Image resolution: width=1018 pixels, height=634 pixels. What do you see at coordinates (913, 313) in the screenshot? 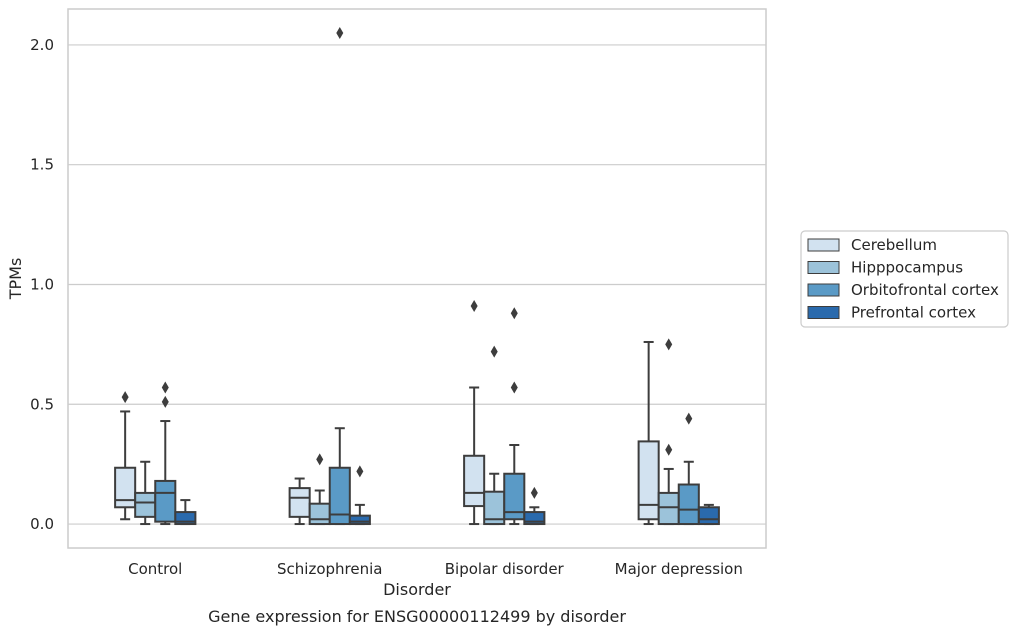
I see `legend-label: Prefrontal cortex` at bounding box center [913, 313].